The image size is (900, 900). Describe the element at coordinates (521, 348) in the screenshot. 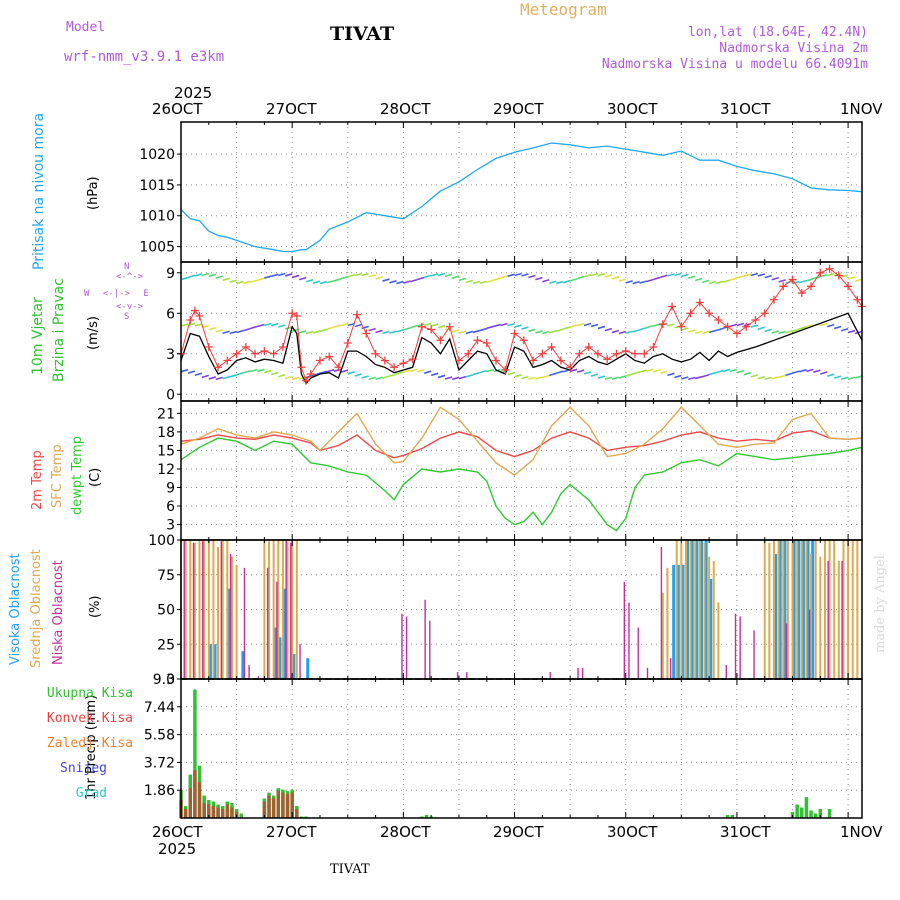

I see `wind-speed-line` at that location.